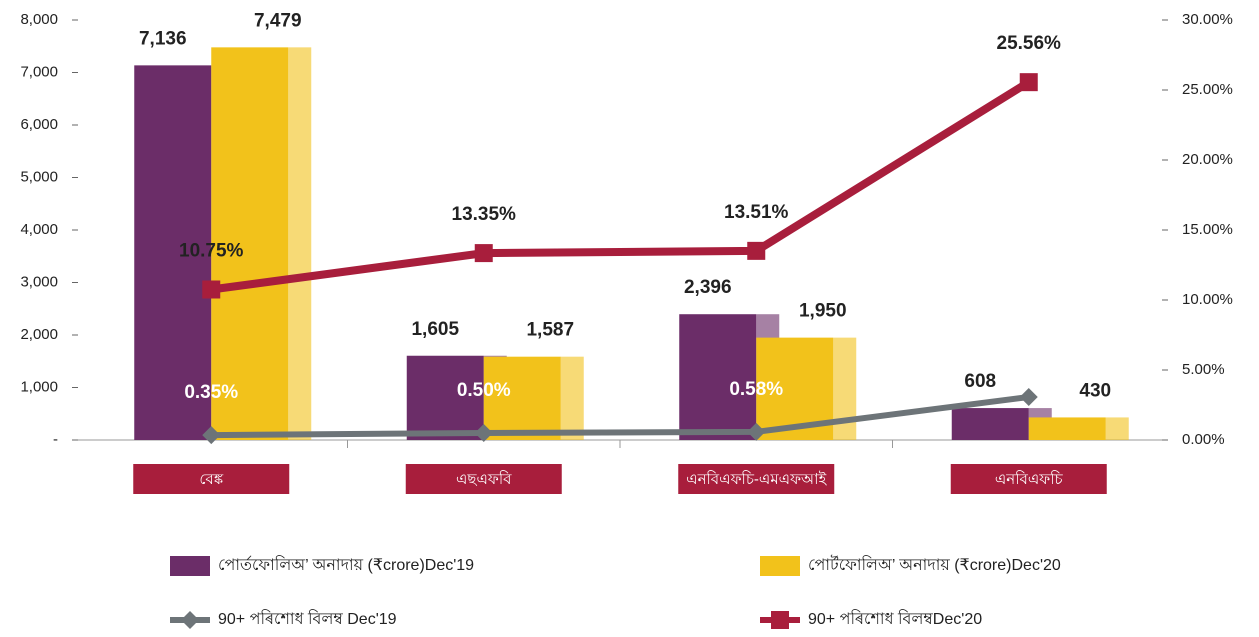 Image resolution: width=1259 pixels, height=637 pixels. Describe the element at coordinates (39, 19) in the screenshot. I see `y-tick-label: 8,000` at that location.